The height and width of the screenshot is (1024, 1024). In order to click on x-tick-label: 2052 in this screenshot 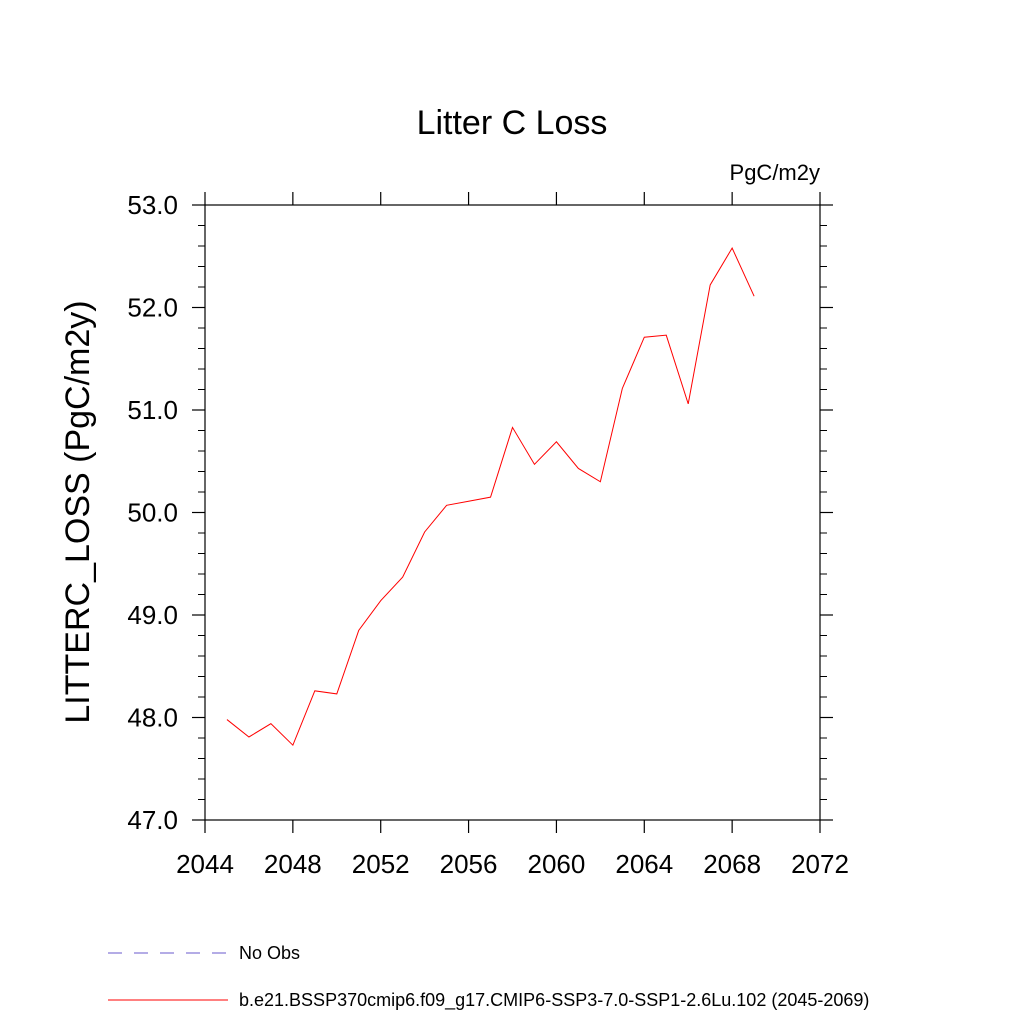, I will do `click(381, 864)`.